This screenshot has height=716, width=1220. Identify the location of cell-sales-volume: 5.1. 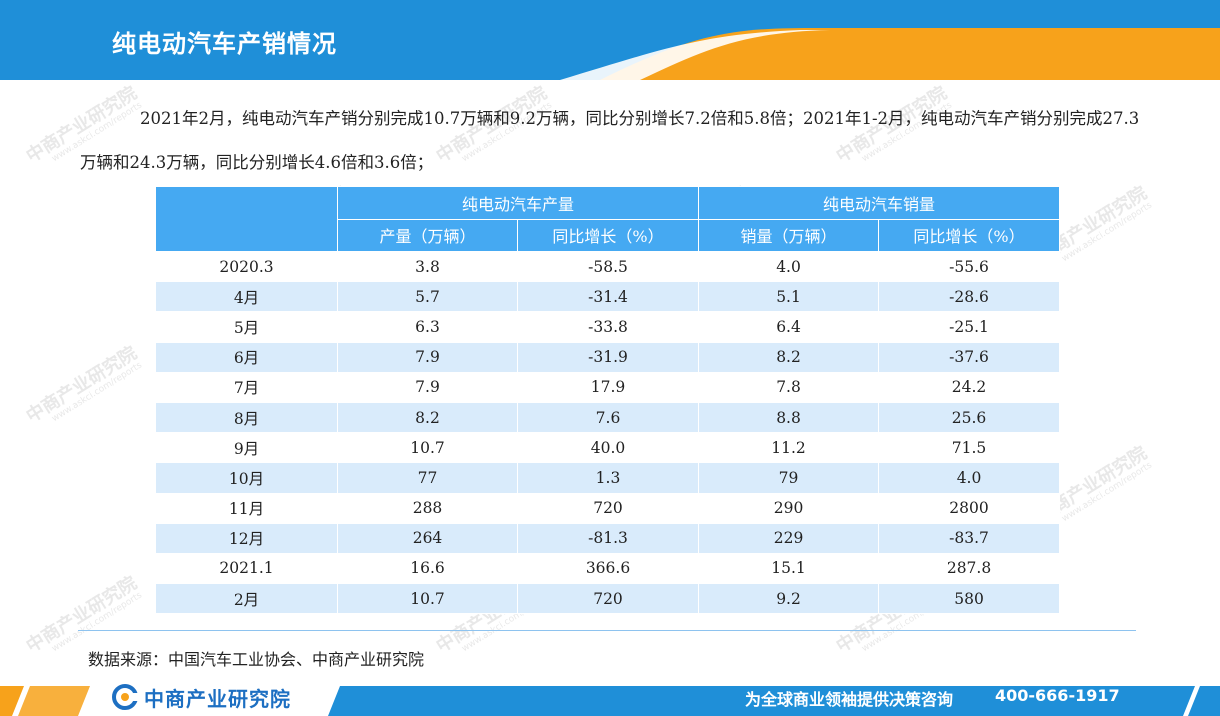
(789, 297).